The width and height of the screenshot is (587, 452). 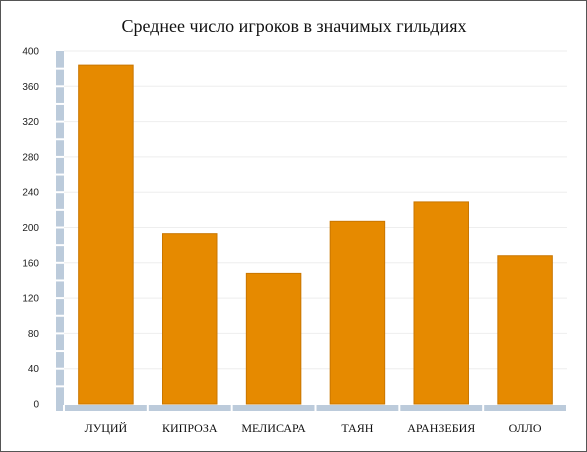 I want to click on x-tick-label: ТАЯН, so click(x=357, y=428).